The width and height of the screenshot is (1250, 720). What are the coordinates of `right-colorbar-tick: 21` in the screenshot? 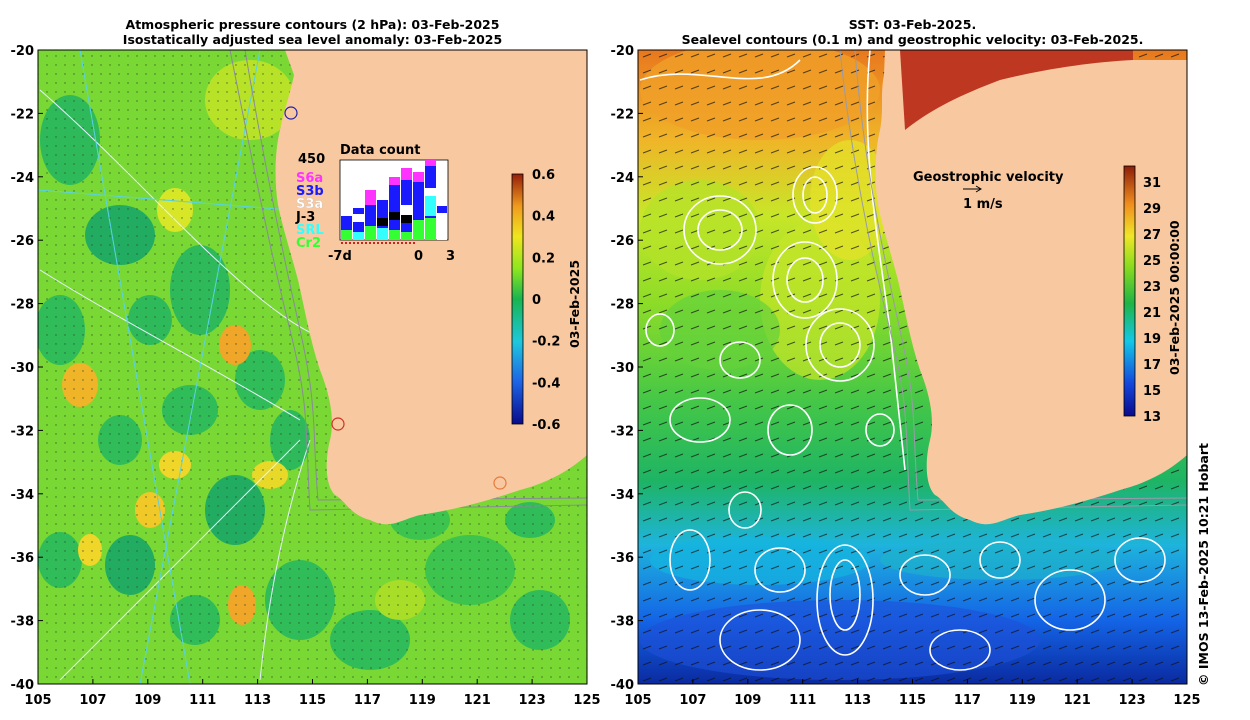 It's located at (1152, 313).